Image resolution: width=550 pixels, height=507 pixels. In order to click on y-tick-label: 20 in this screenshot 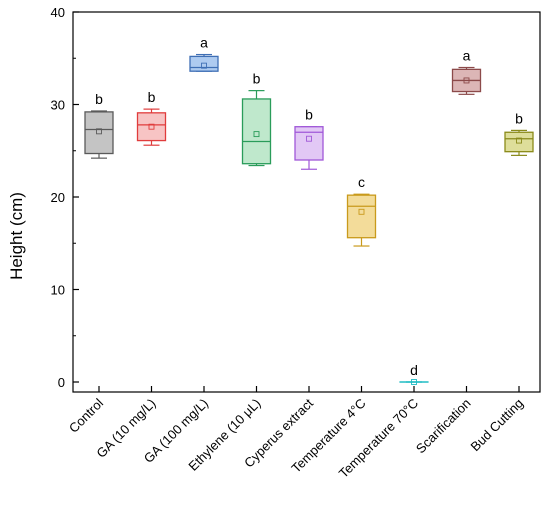, I will do `click(58, 197)`.